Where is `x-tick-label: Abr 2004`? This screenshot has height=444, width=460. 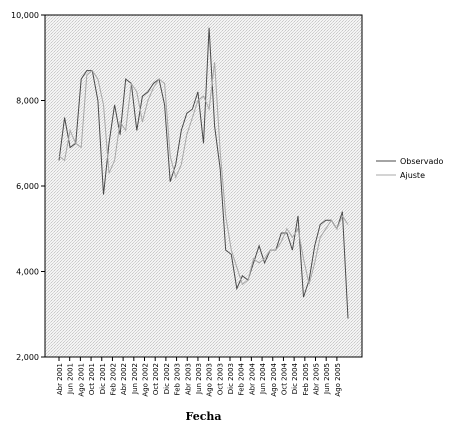 x-tick-label: Abr 2004 is located at coordinates (252, 378).